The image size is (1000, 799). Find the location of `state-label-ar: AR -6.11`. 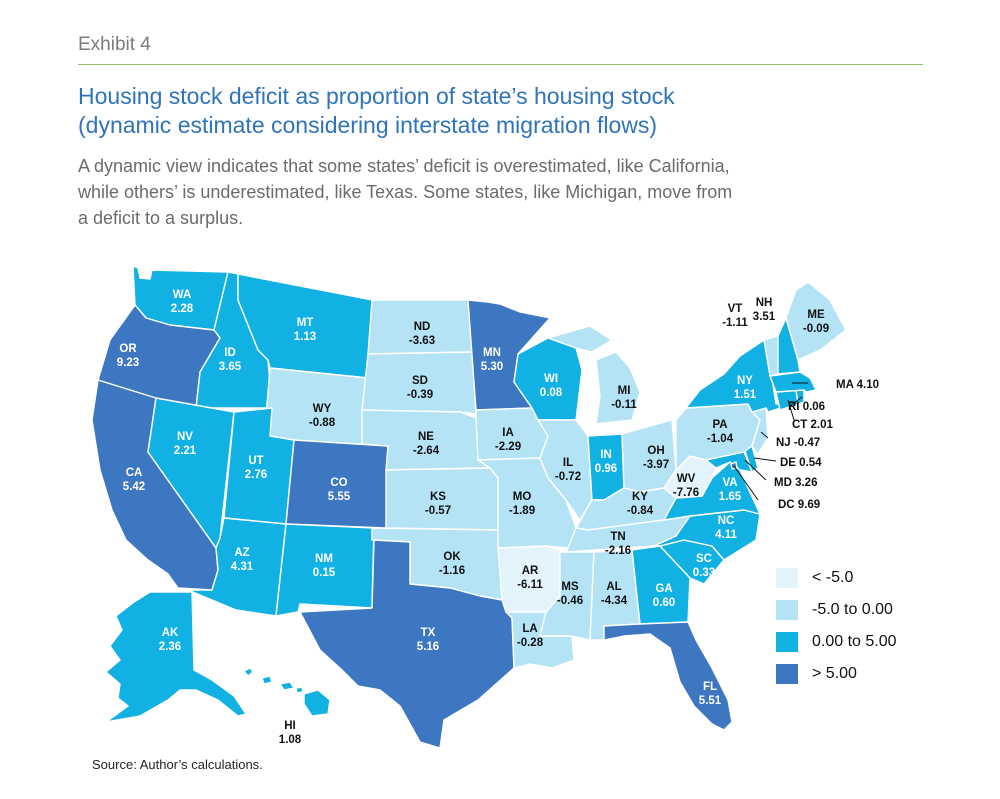

state-label-ar: AR -6.11 is located at coordinates (530, 578).